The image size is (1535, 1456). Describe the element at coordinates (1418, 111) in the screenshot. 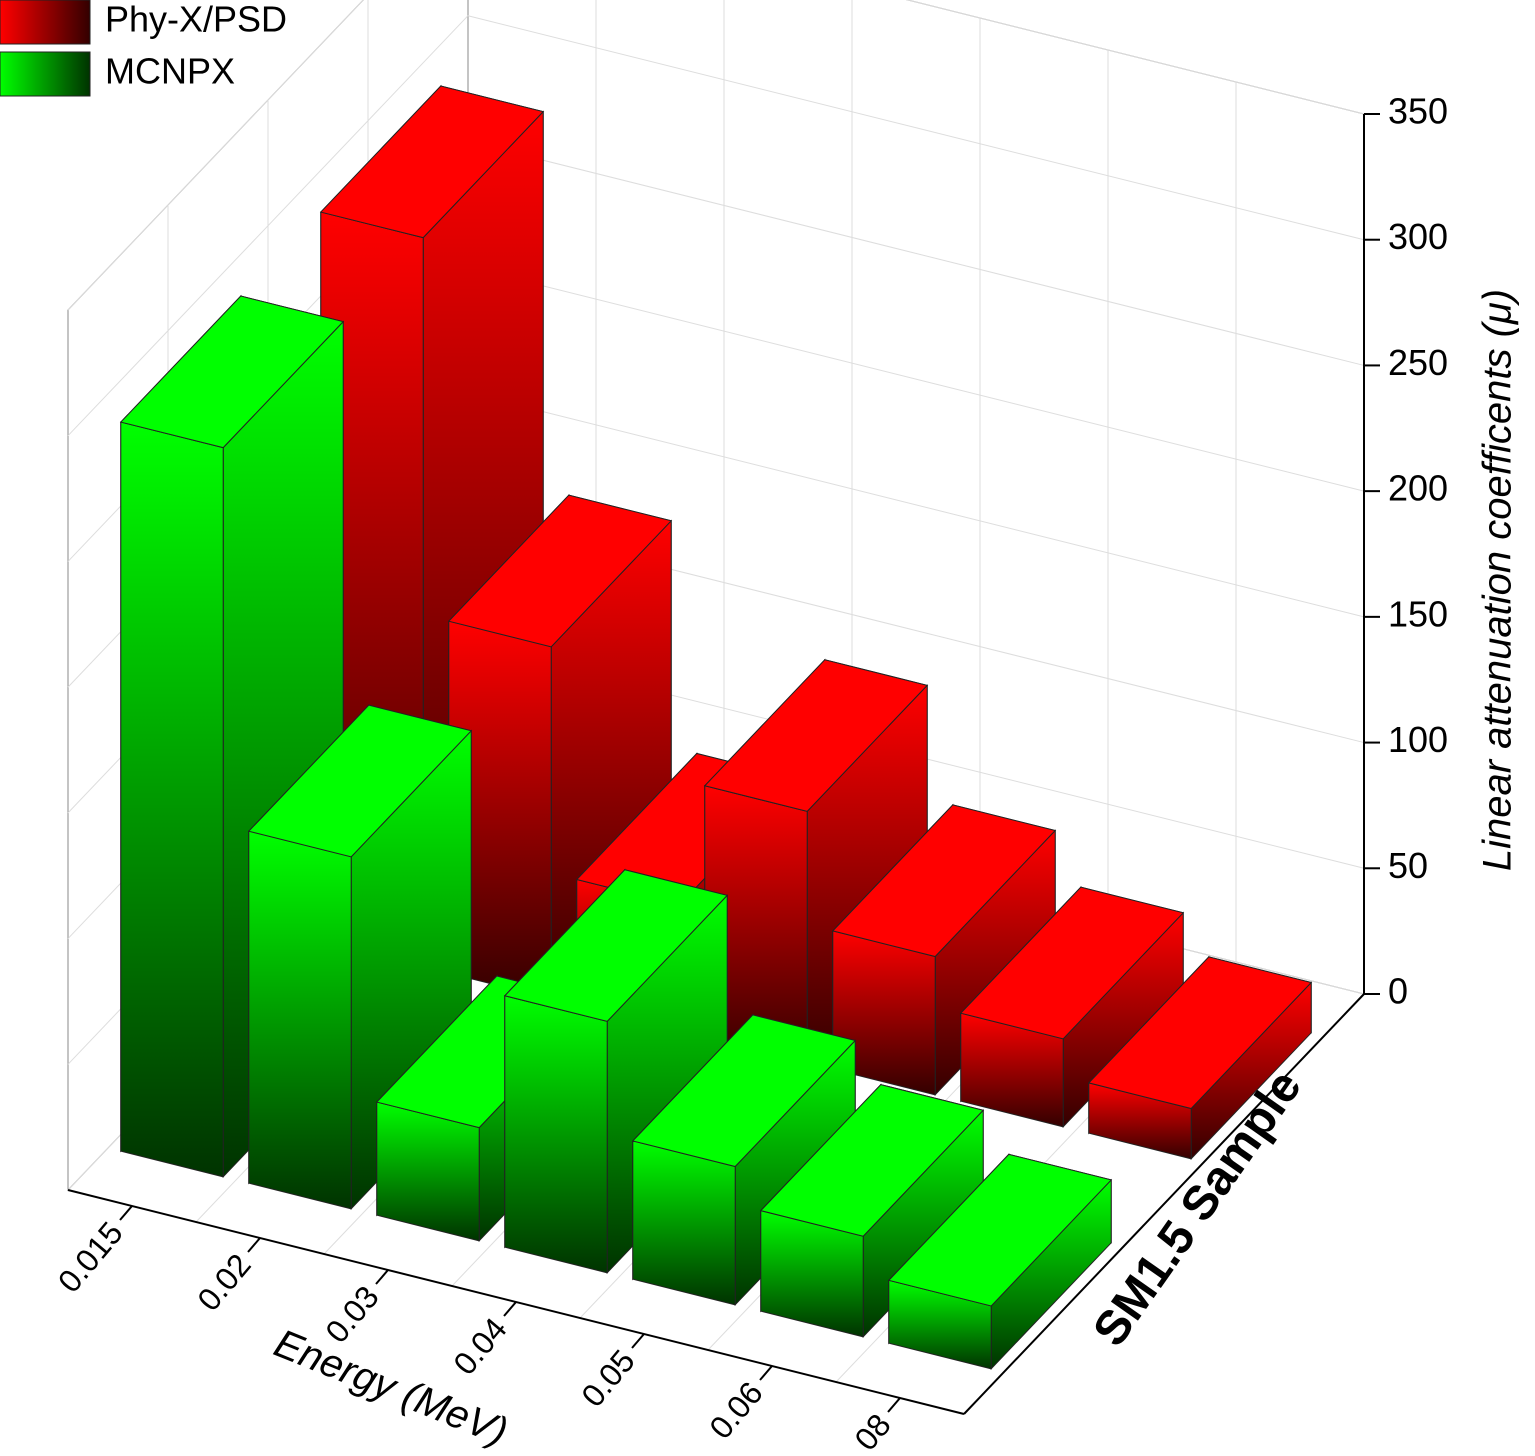

I see `y-tick-label: 350` at that location.